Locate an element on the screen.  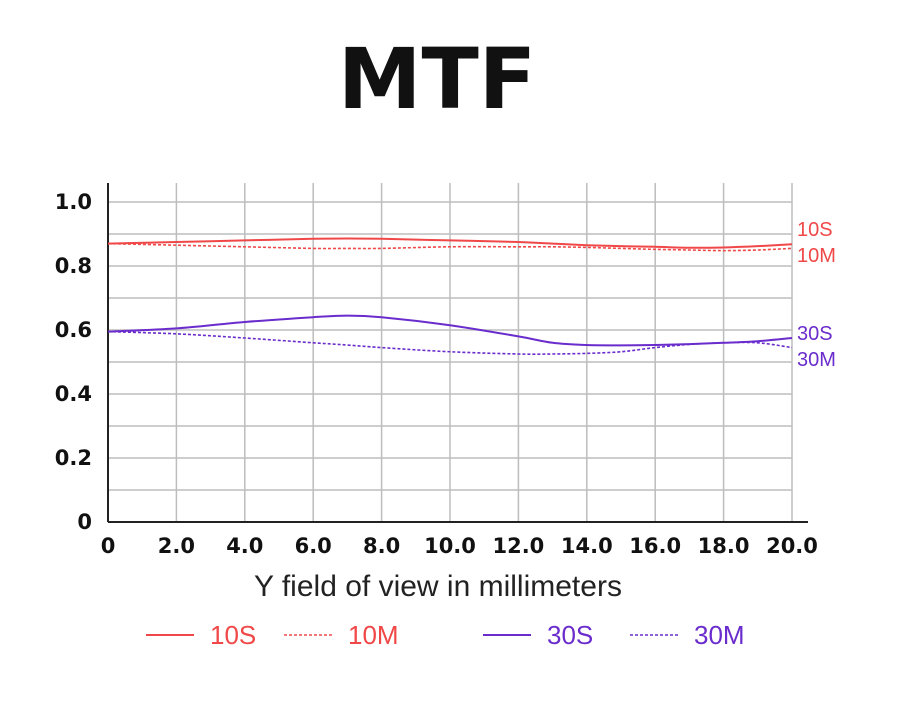
x-tick-label: 8.0 is located at coordinates (381, 546).